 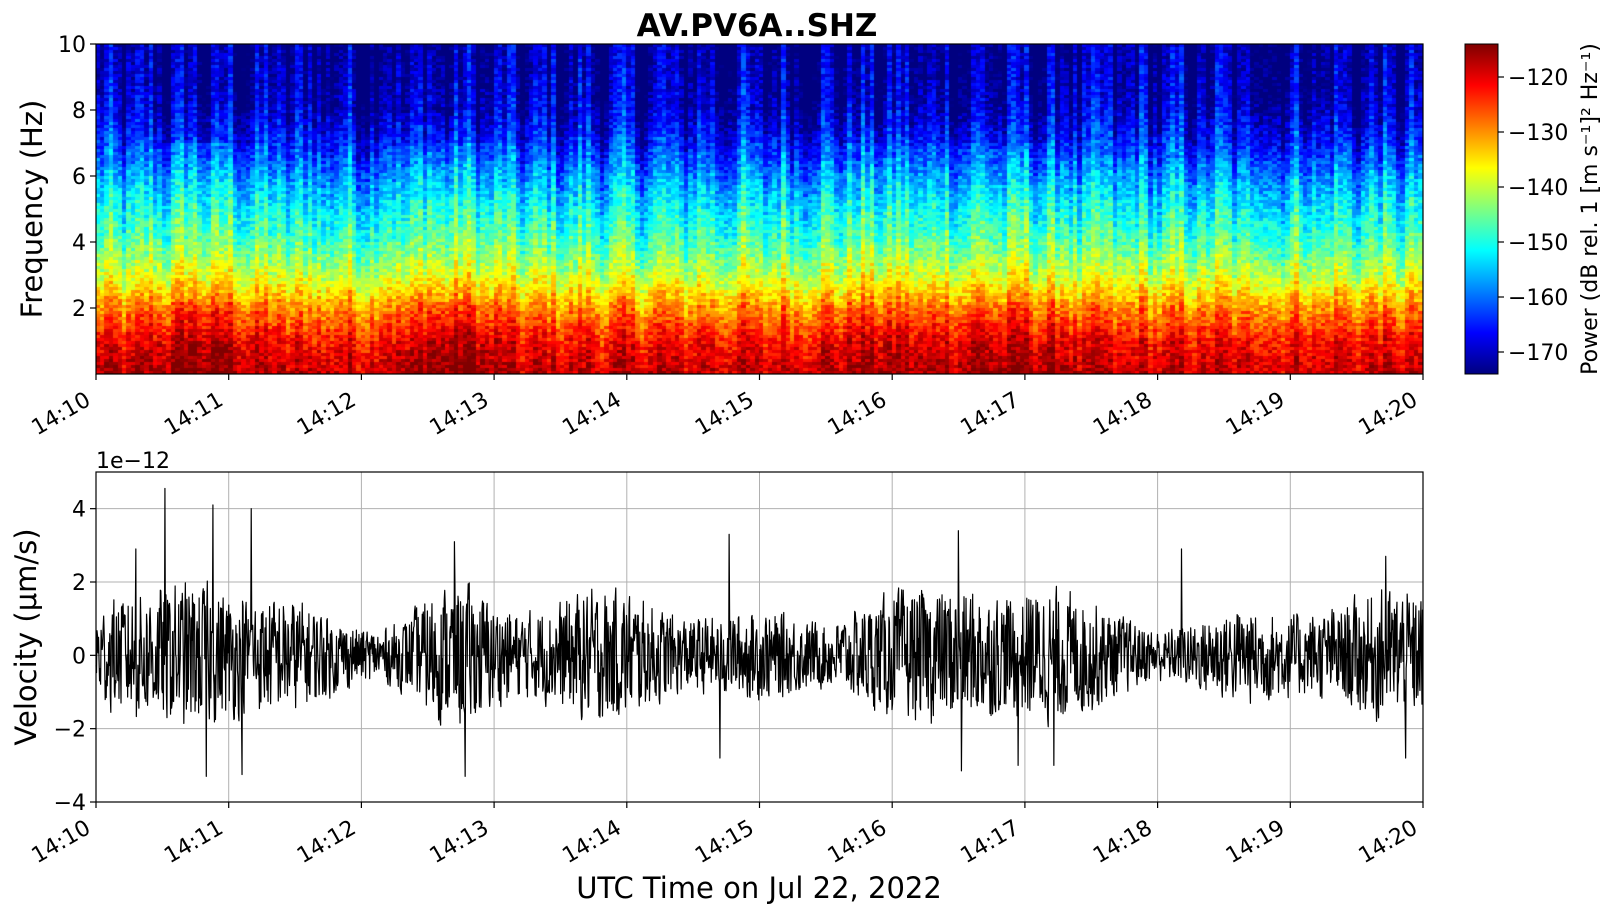 I want to click on waveform-x-tick-label: 14:14, so click(x=591, y=842).